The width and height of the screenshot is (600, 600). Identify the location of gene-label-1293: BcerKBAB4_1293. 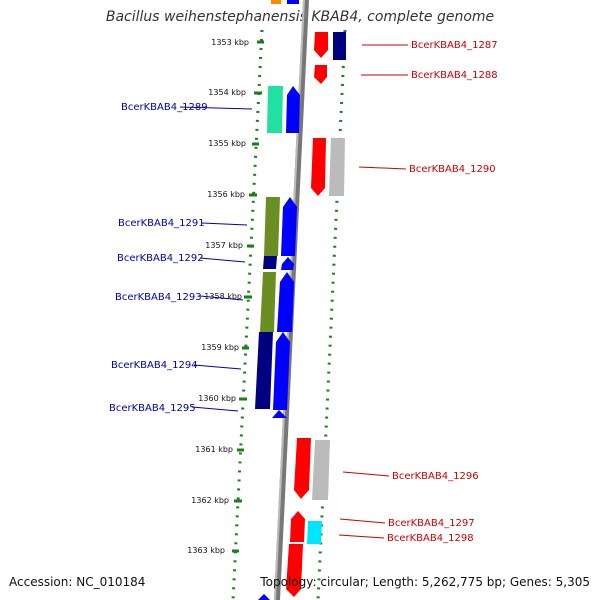
(158, 297).